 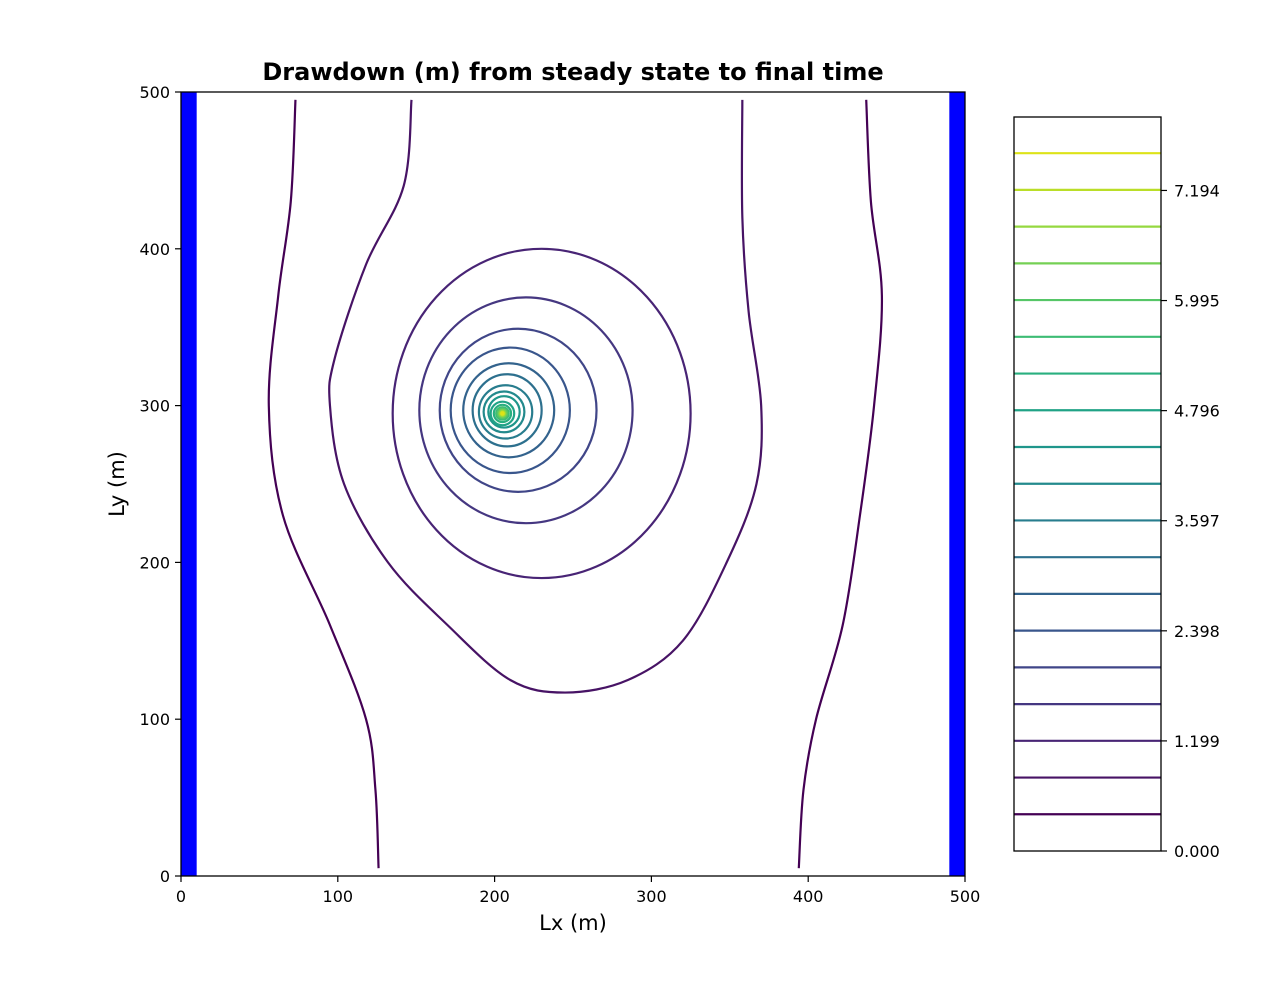 What do you see at coordinates (154, 249) in the screenshot?
I see `y-tick-label: 400` at bounding box center [154, 249].